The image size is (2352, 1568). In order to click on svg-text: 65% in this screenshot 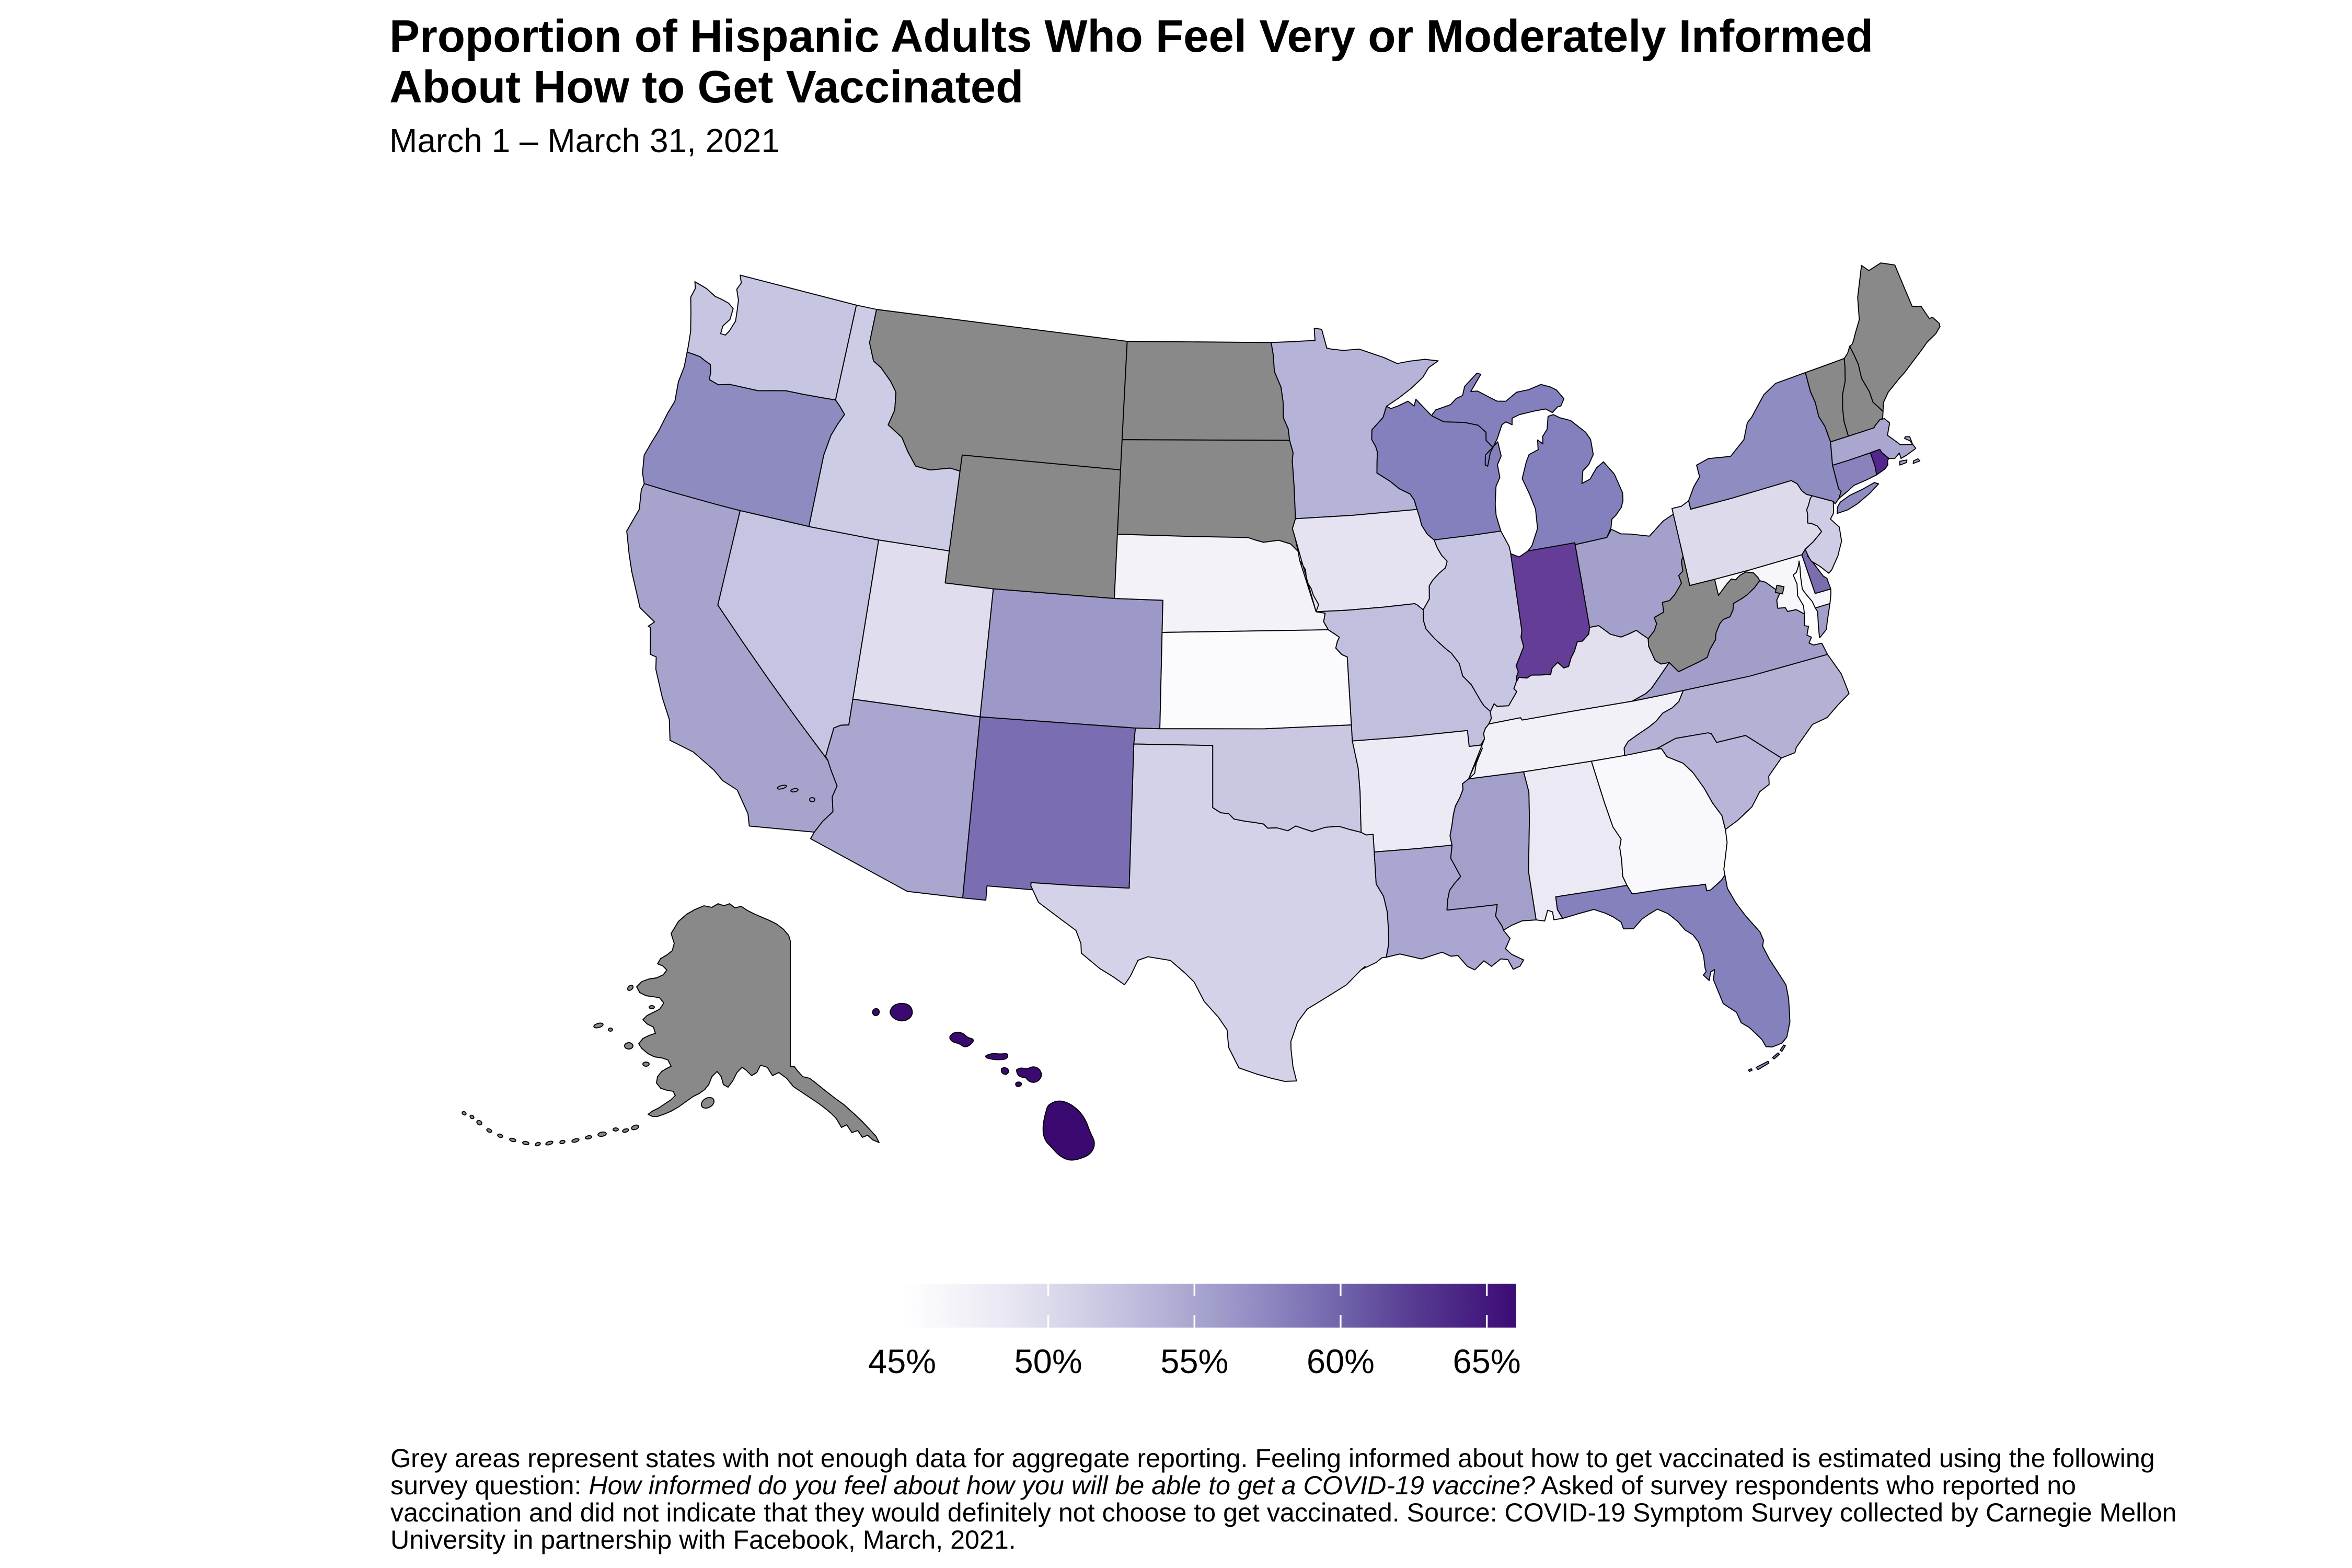, I will do `click(1487, 1361)`.